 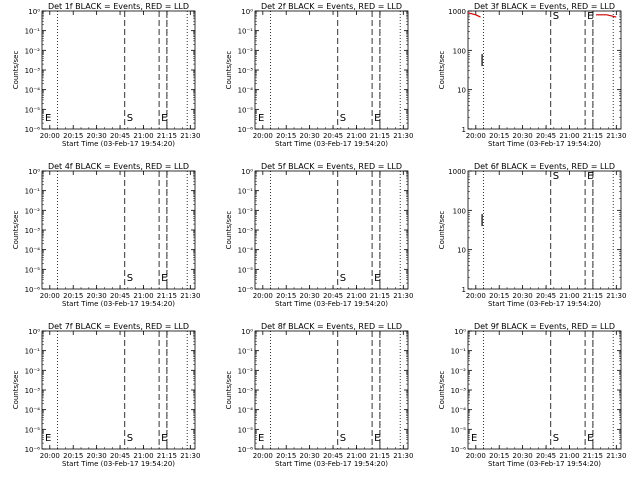 I want to click on plot-title: Det 5f BLACK = Events, RED = LLD, so click(x=331, y=166).